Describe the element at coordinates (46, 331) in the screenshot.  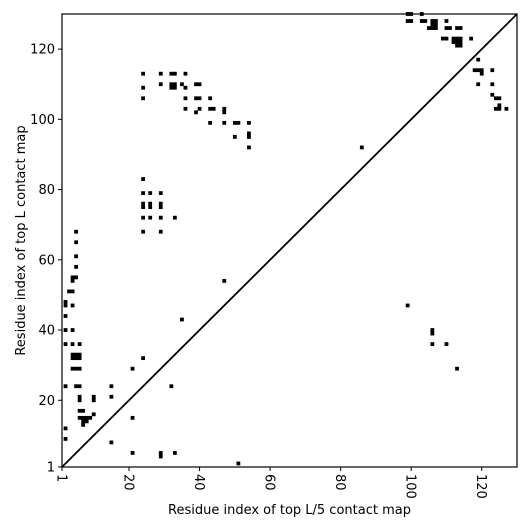
I see `y-tick-label: 40` at that location.